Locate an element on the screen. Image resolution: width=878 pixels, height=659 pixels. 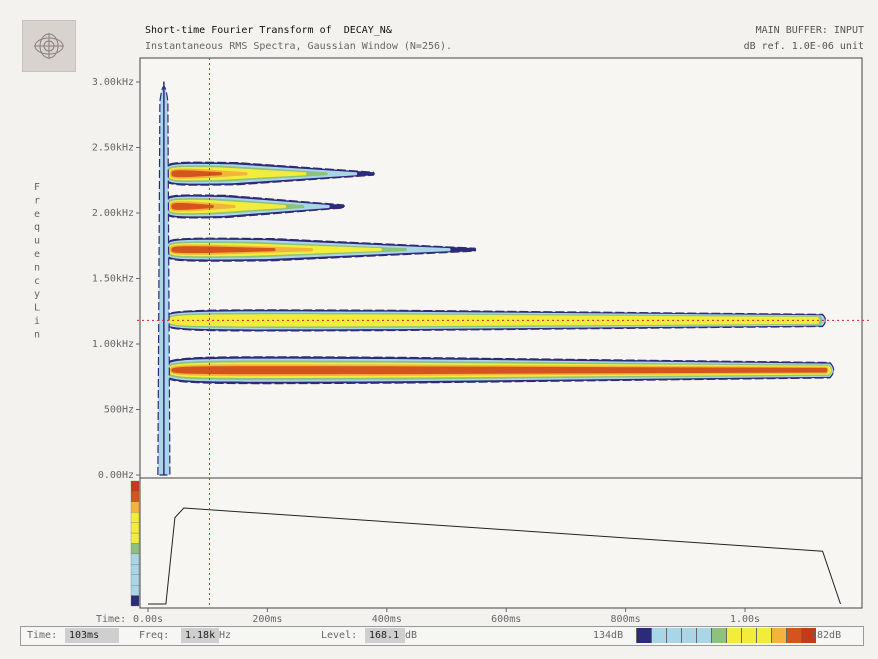
status-freq-value: 1.18k is located at coordinates (200, 635).